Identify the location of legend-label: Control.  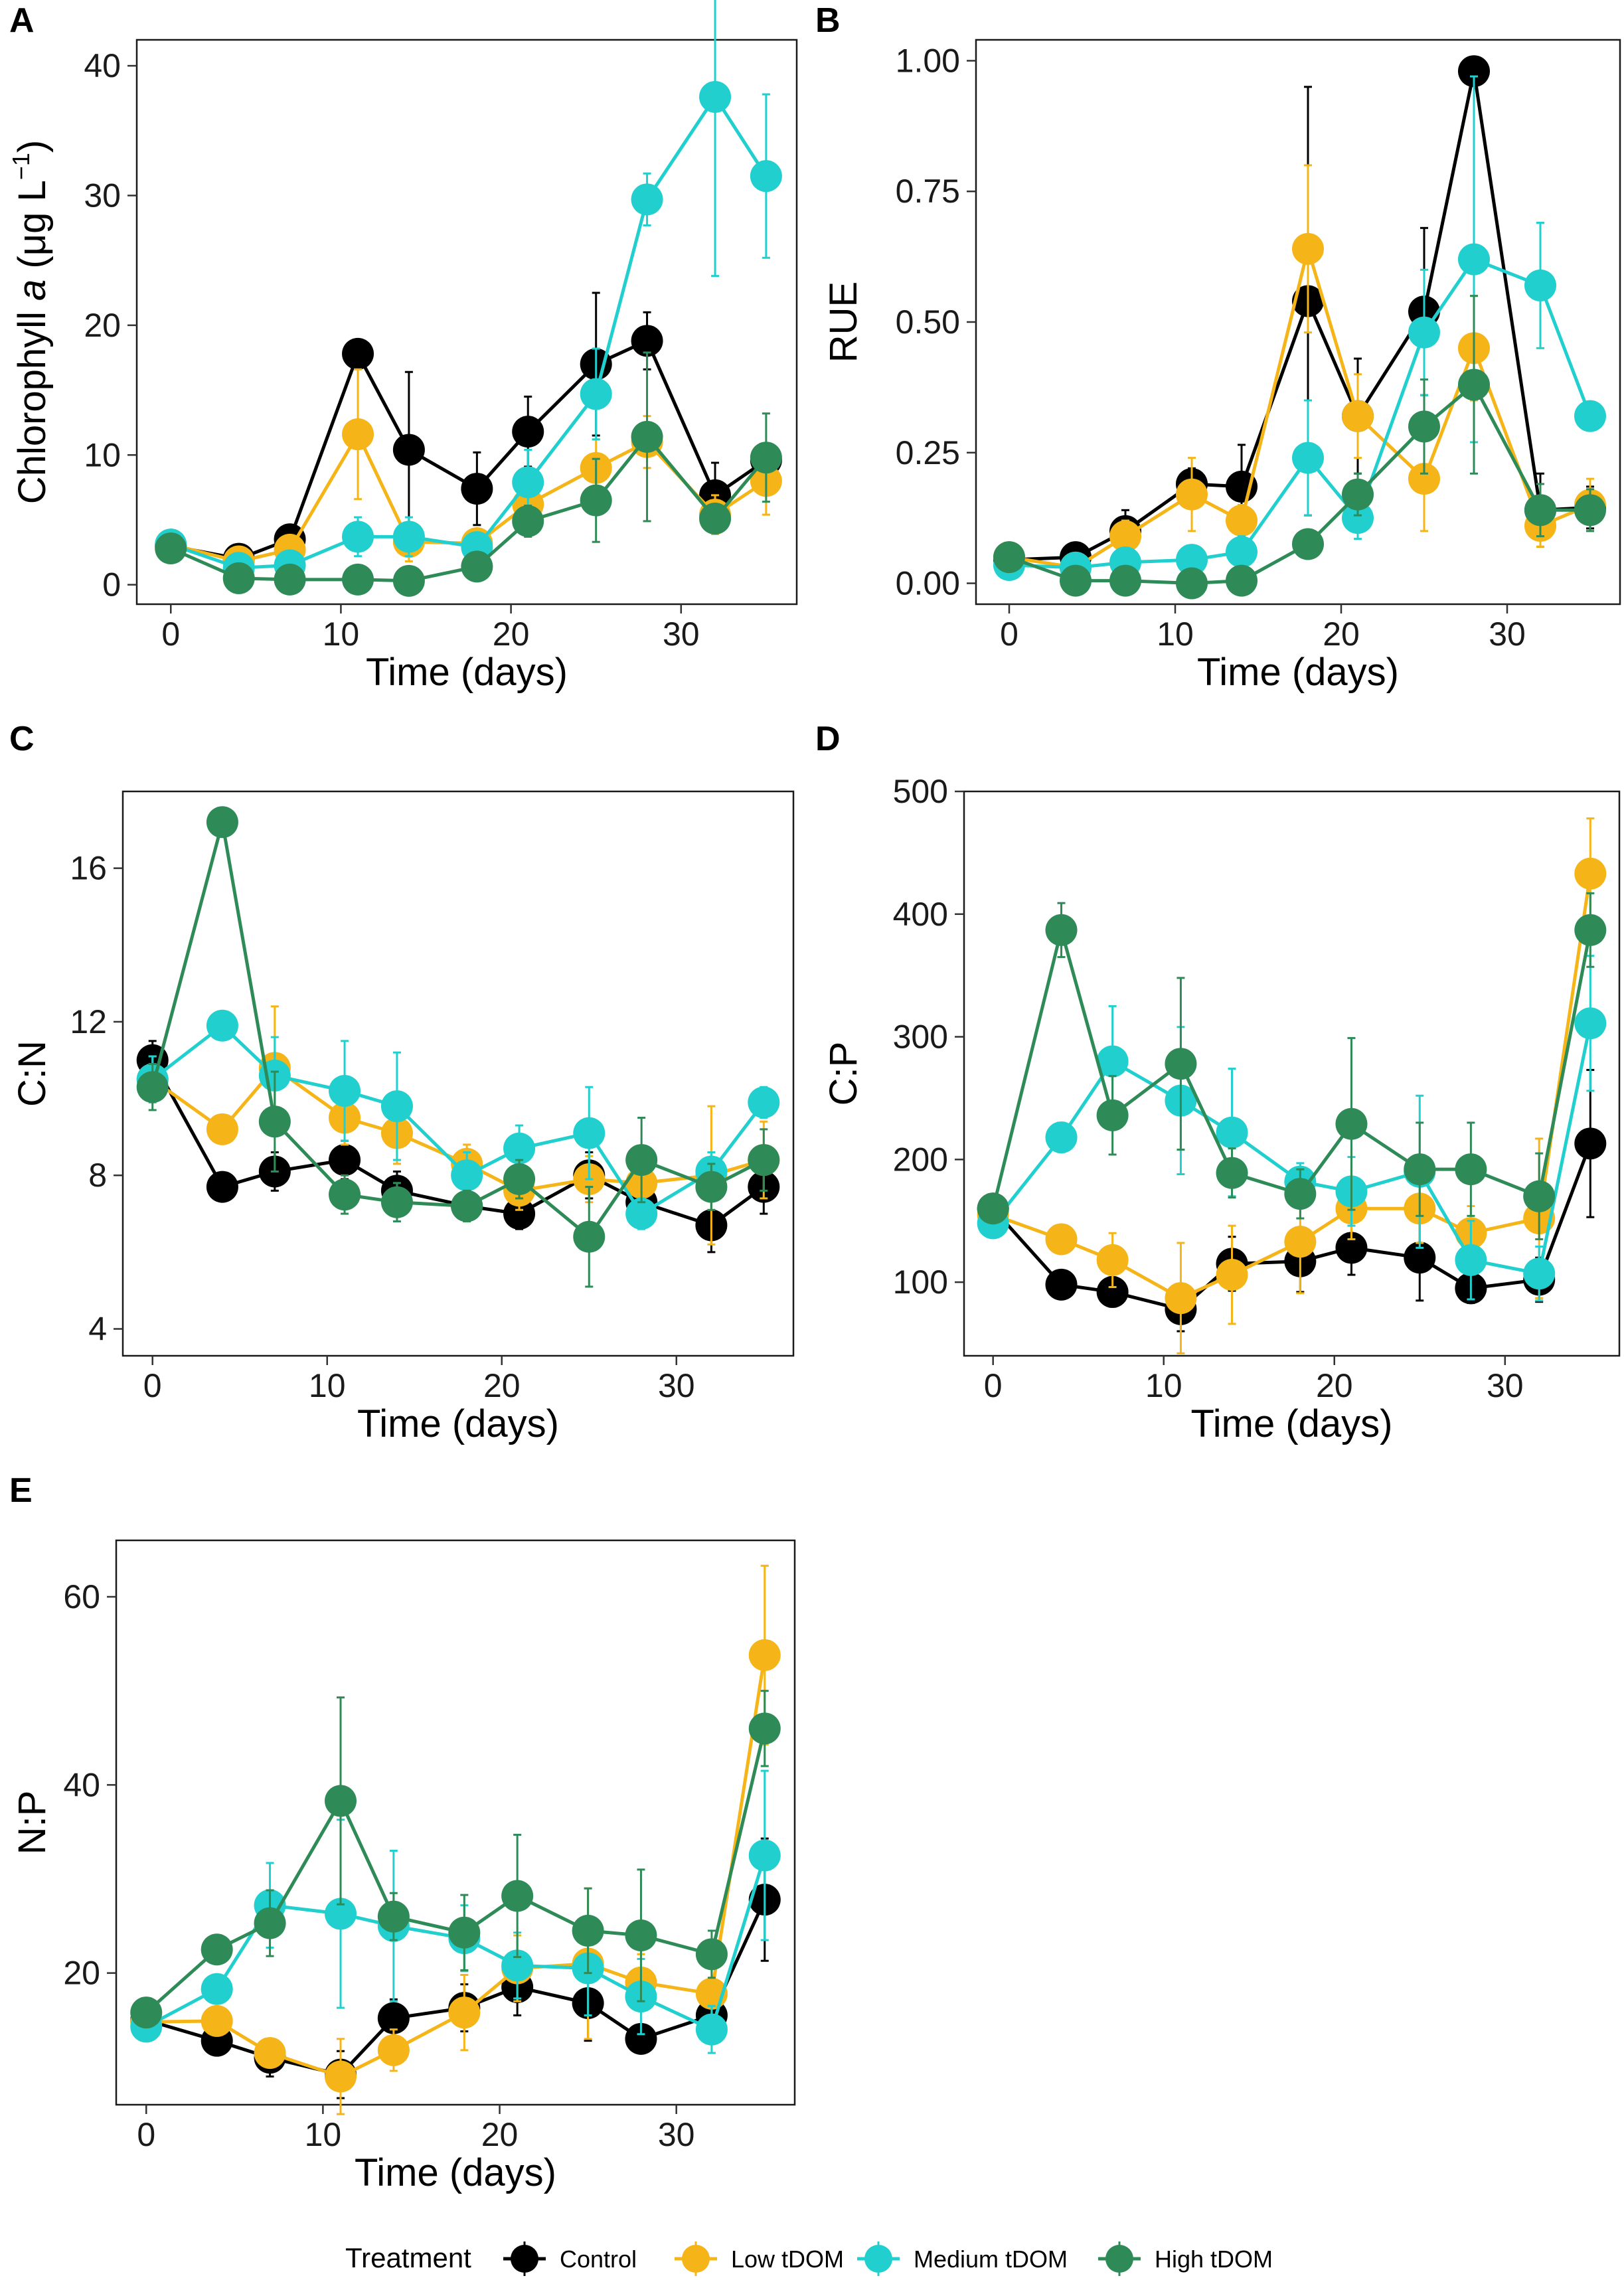
(598, 2259).